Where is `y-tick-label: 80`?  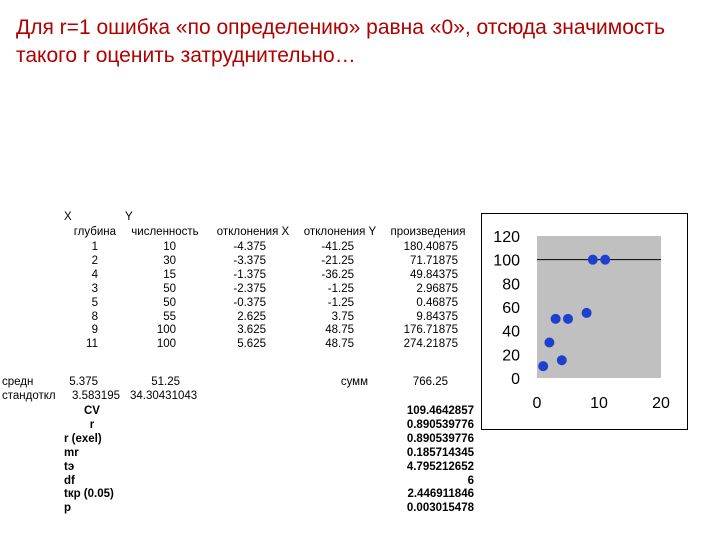
y-tick-label: 80 is located at coordinates (511, 284).